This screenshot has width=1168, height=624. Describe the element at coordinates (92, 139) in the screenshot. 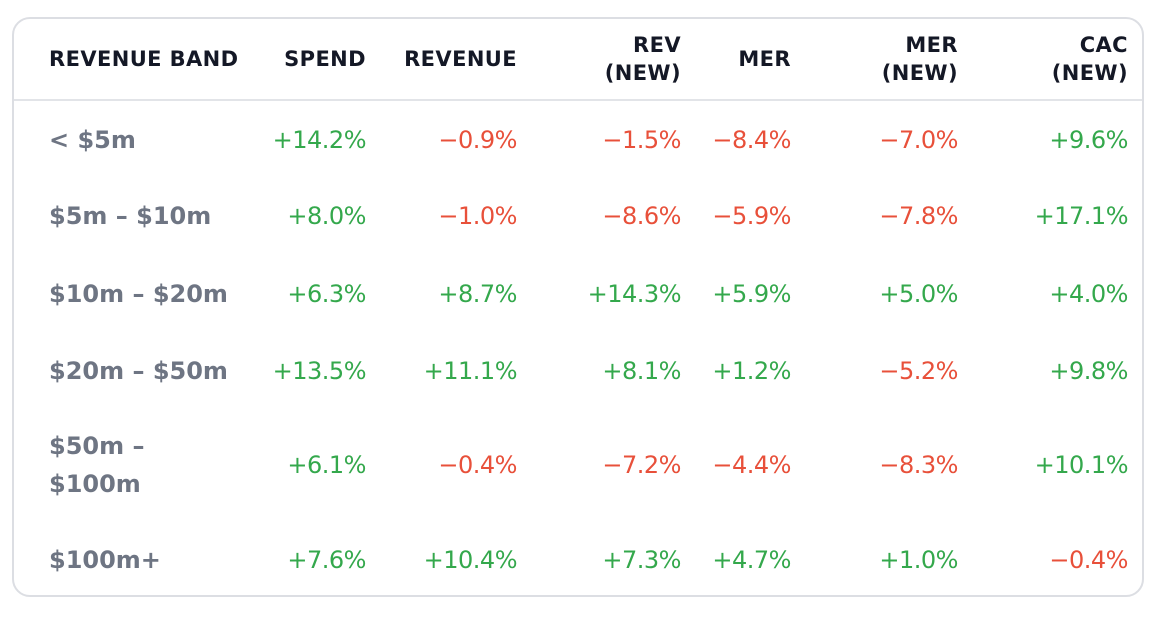

I see `revenue-band-label: < $5m` at that location.